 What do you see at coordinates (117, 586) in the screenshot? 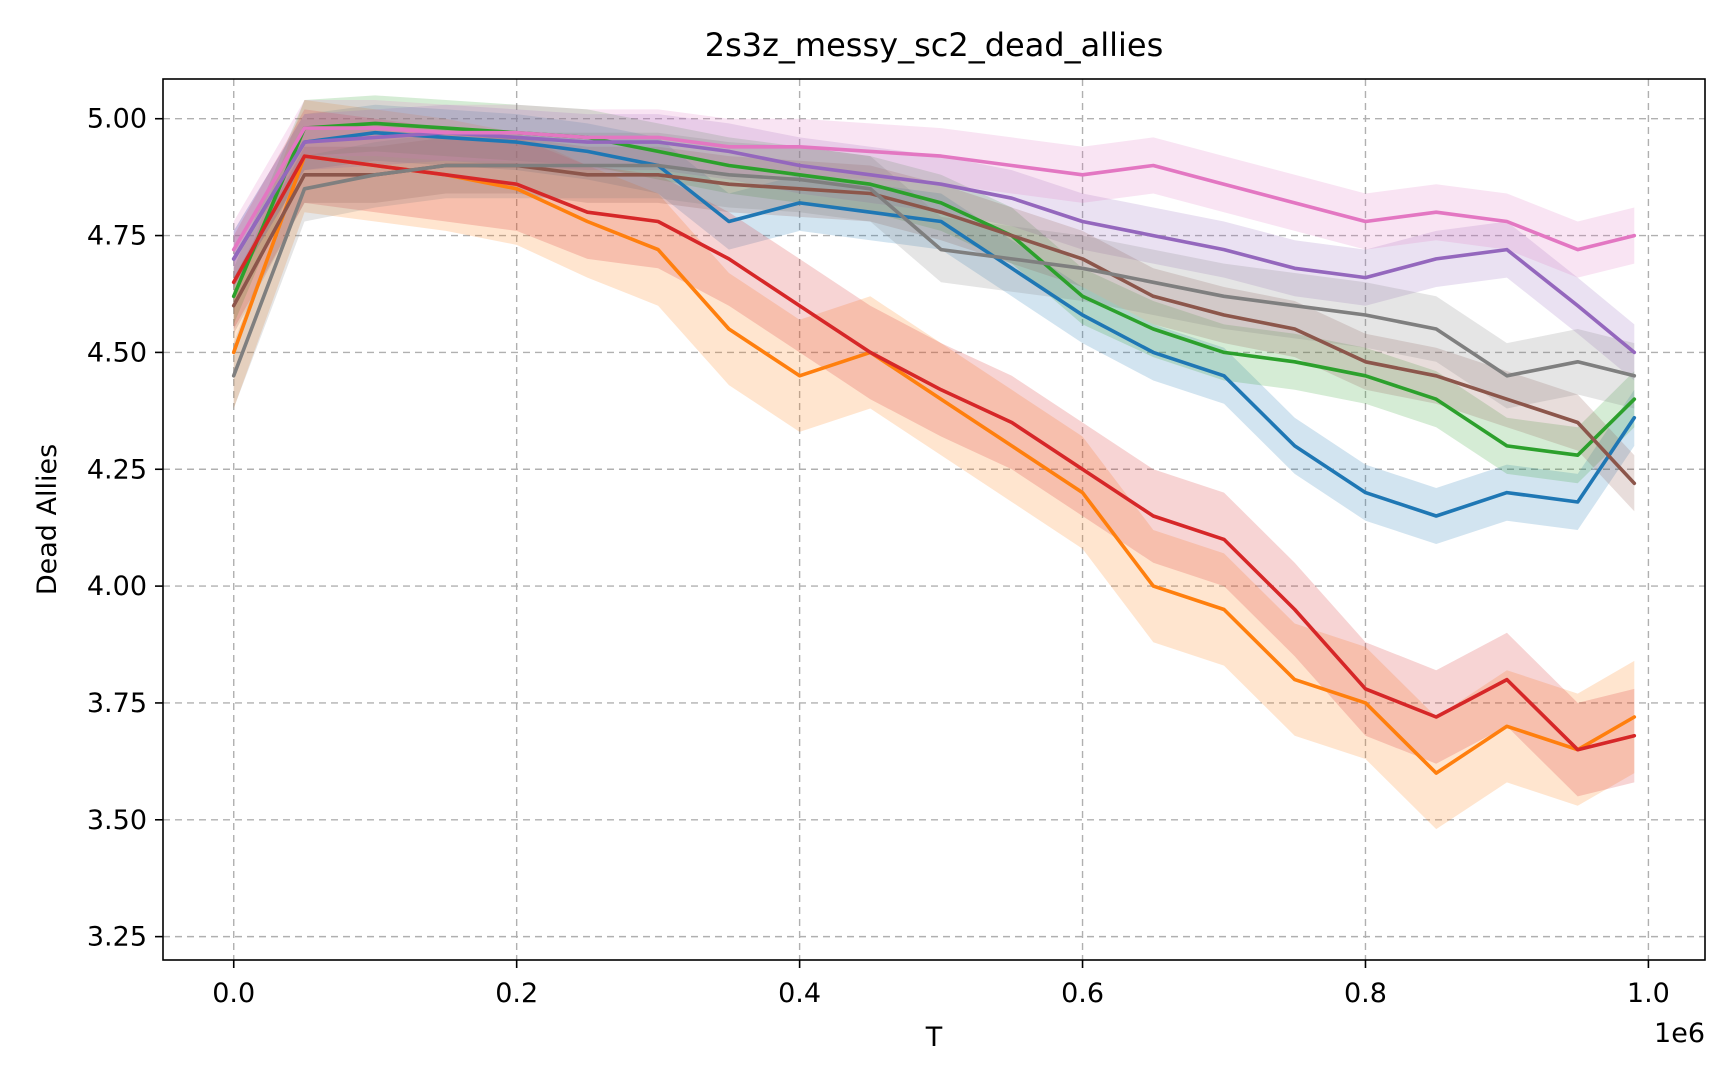
I see `y-tick-label: 4.00` at bounding box center [117, 586].